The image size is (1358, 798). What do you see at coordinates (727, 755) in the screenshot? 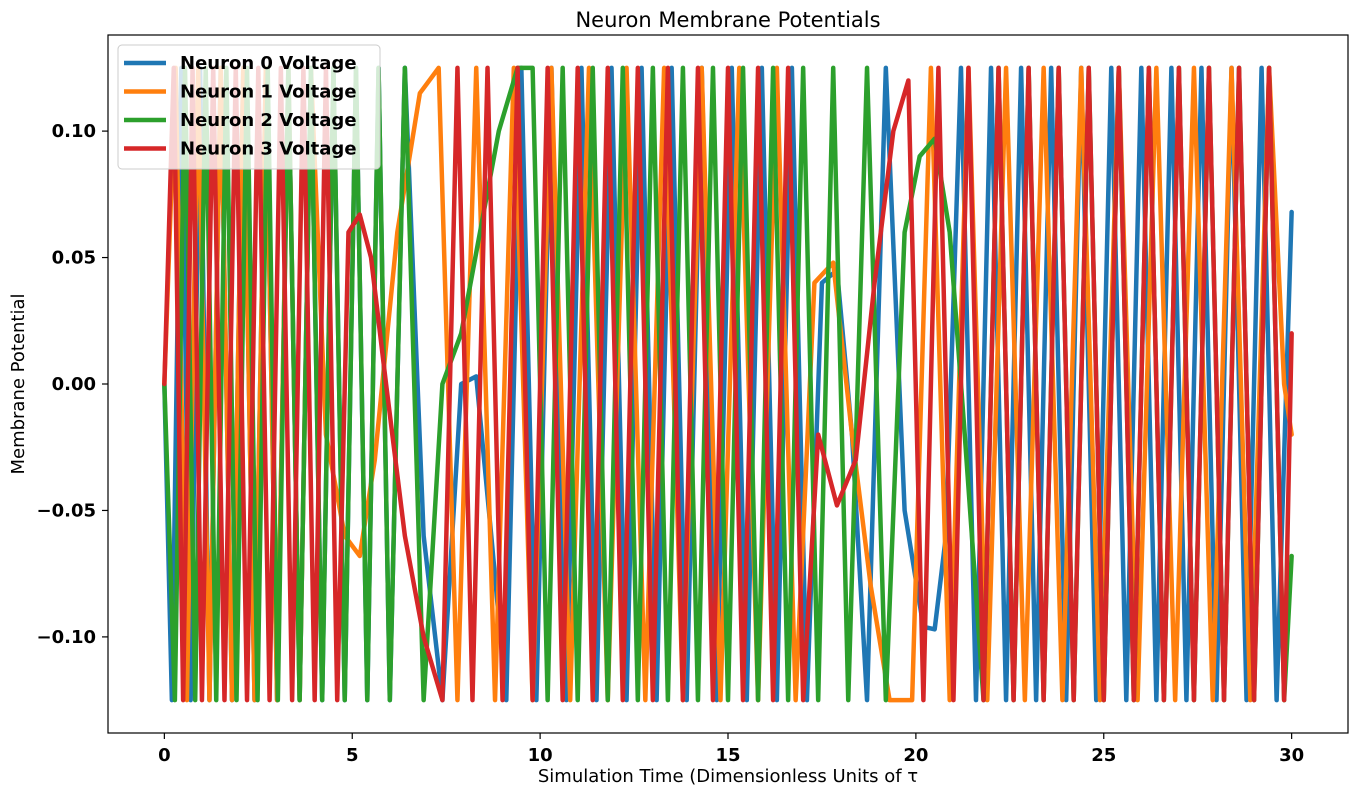
I see `x-tick-label: 15` at bounding box center [727, 755].